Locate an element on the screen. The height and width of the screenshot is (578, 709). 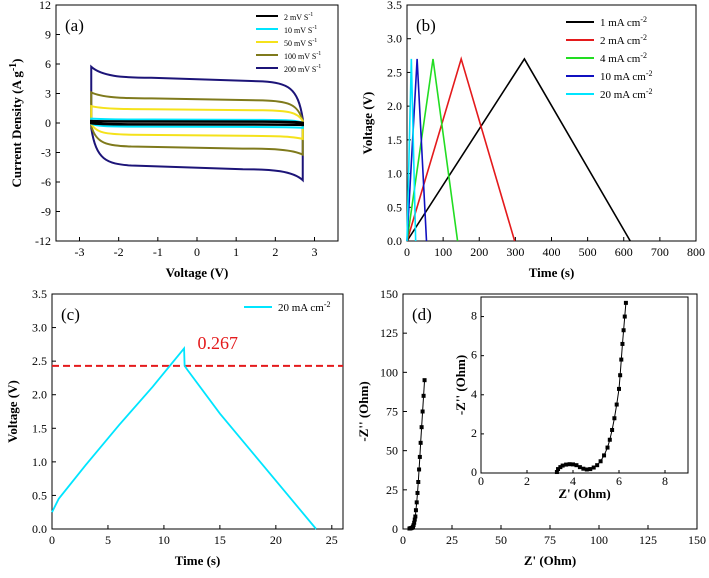
x-tick-label: 200 is located at coordinates (479, 252).